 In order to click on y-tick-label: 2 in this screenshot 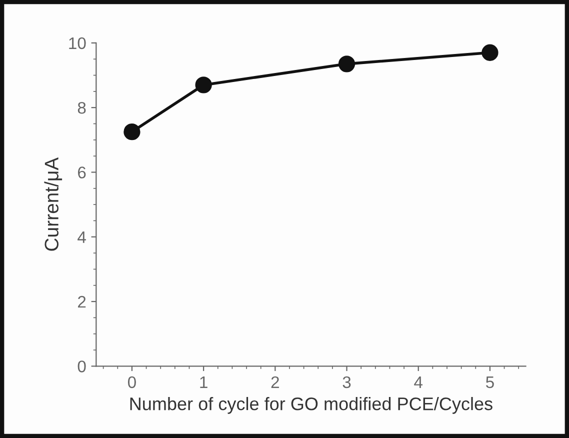, I will do `click(82, 302)`.